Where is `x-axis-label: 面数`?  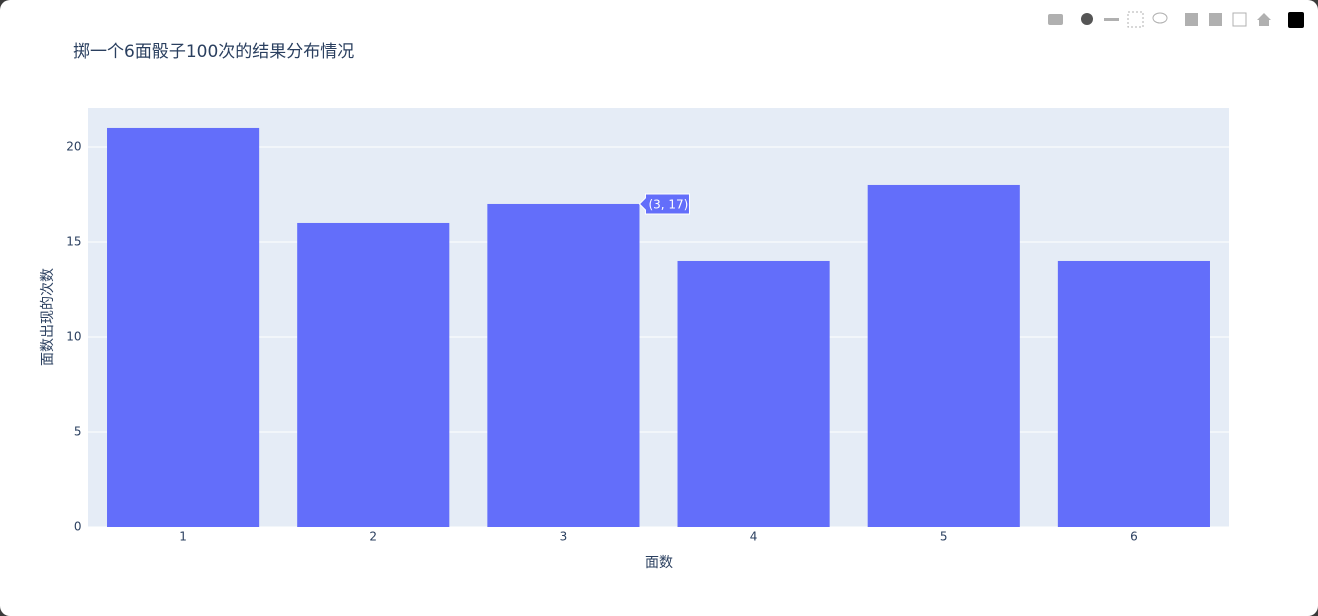 x-axis-label: 面数 is located at coordinates (659, 563).